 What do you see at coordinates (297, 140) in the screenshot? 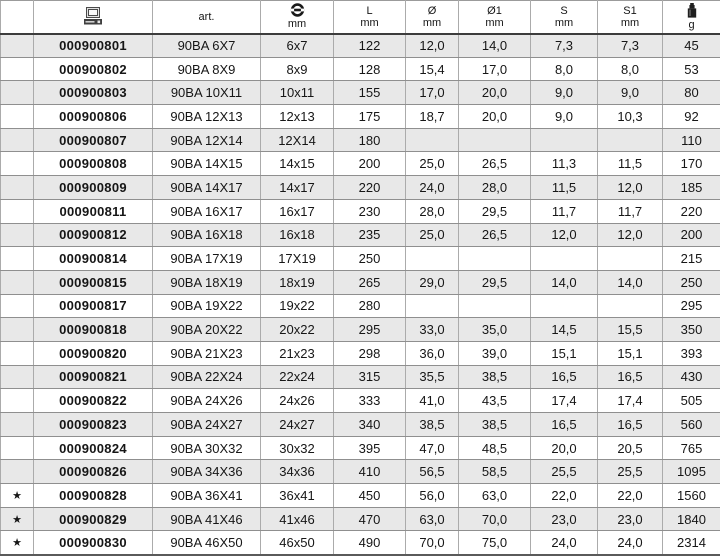
I see `cell-size: 12X14` at bounding box center [297, 140].